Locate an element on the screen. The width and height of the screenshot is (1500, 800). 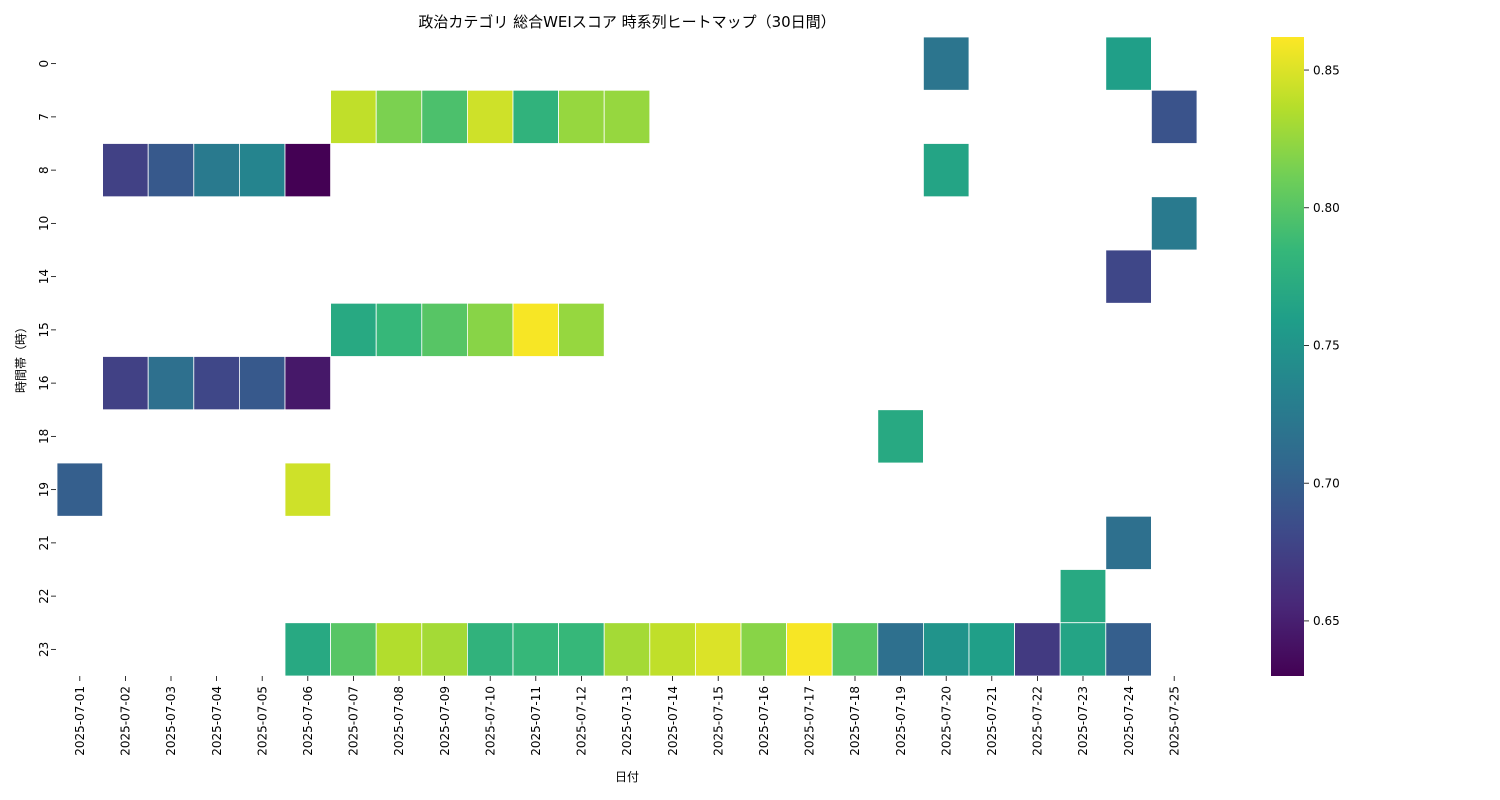
colorbar-tick-label: 0.65 is located at coordinates (1326, 621).